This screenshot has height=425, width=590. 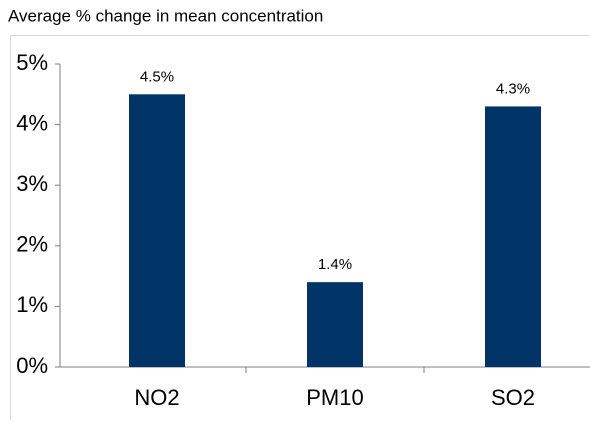 I want to click on x-tick-label: SO2, so click(x=513, y=397).